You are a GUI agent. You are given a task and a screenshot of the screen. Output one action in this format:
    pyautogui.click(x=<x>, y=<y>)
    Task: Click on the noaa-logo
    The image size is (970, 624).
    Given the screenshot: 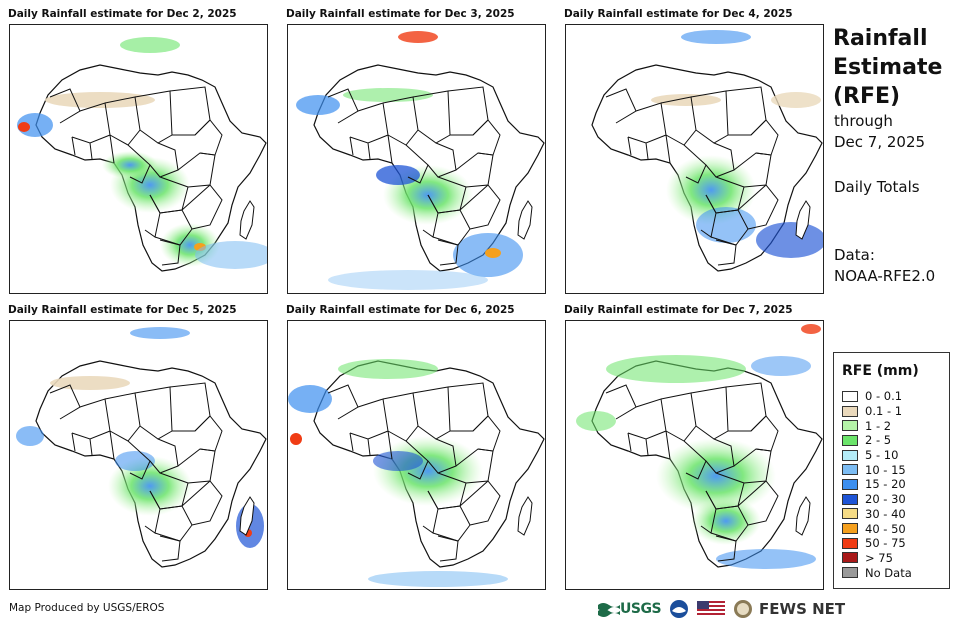 What is the action you would take?
    pyautogui.click(x=679, y=609)
    